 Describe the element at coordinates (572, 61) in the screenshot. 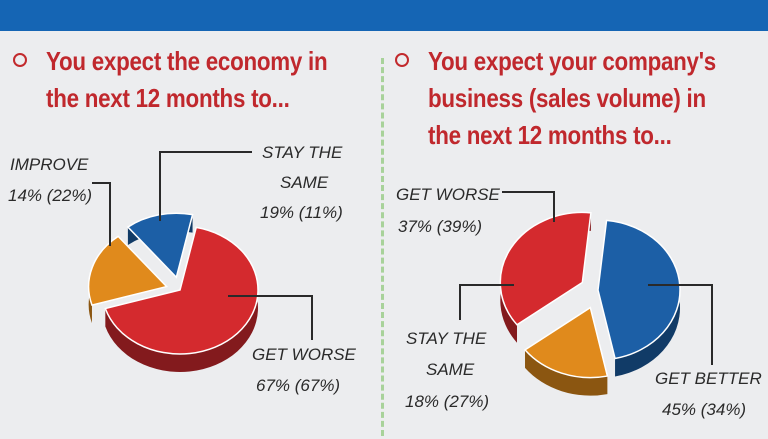

I see `title-line: You expect your company's` at that location.